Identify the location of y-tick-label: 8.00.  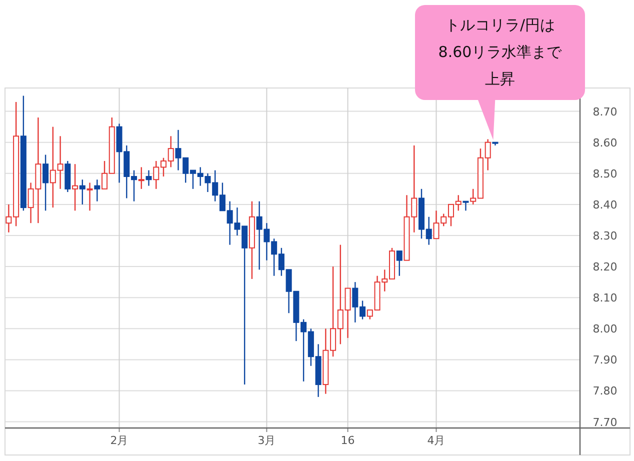
(605, 329).